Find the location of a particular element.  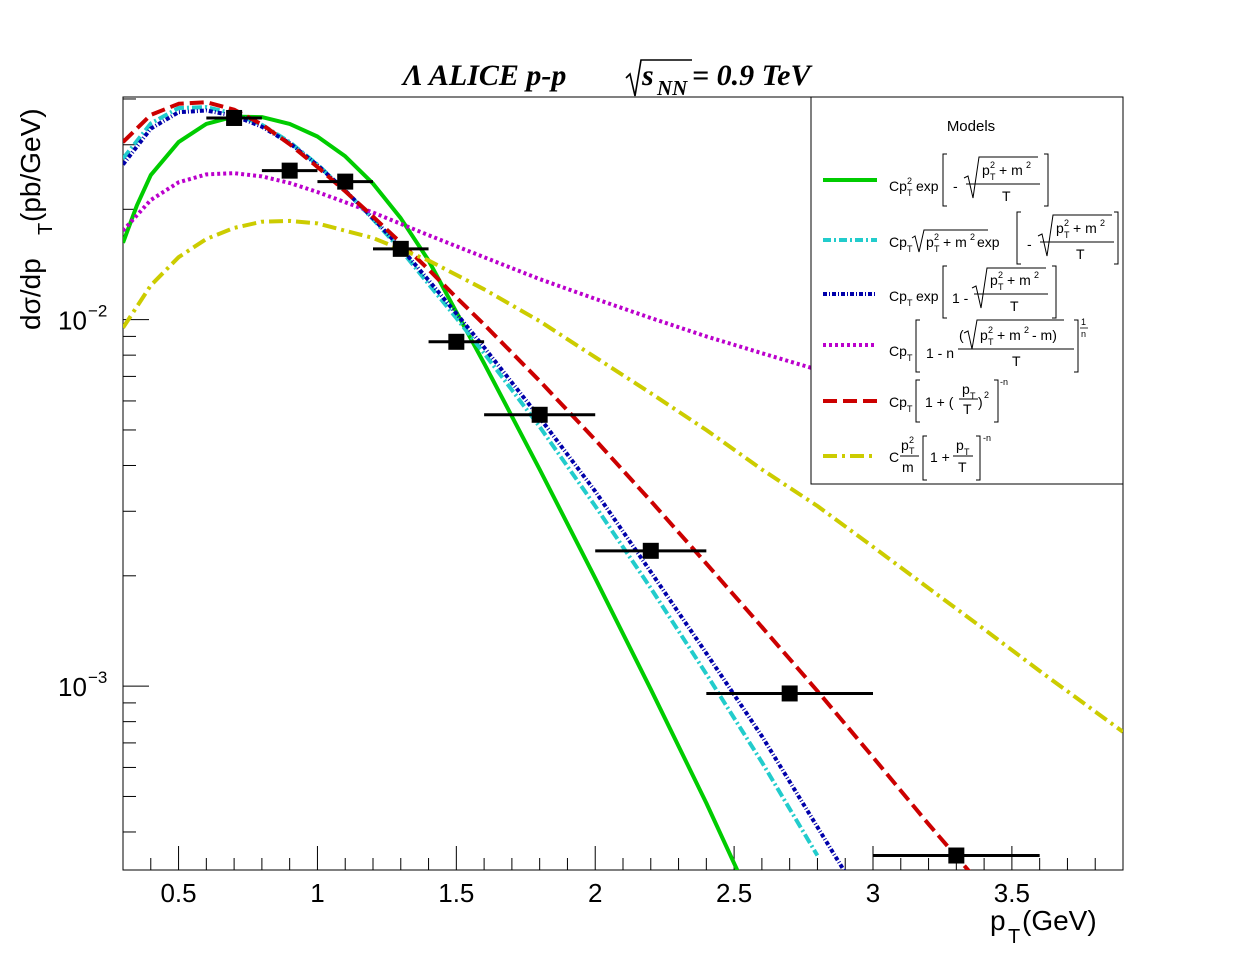

ylabel-main: dσ/dp is located at coordinates (30, 294).